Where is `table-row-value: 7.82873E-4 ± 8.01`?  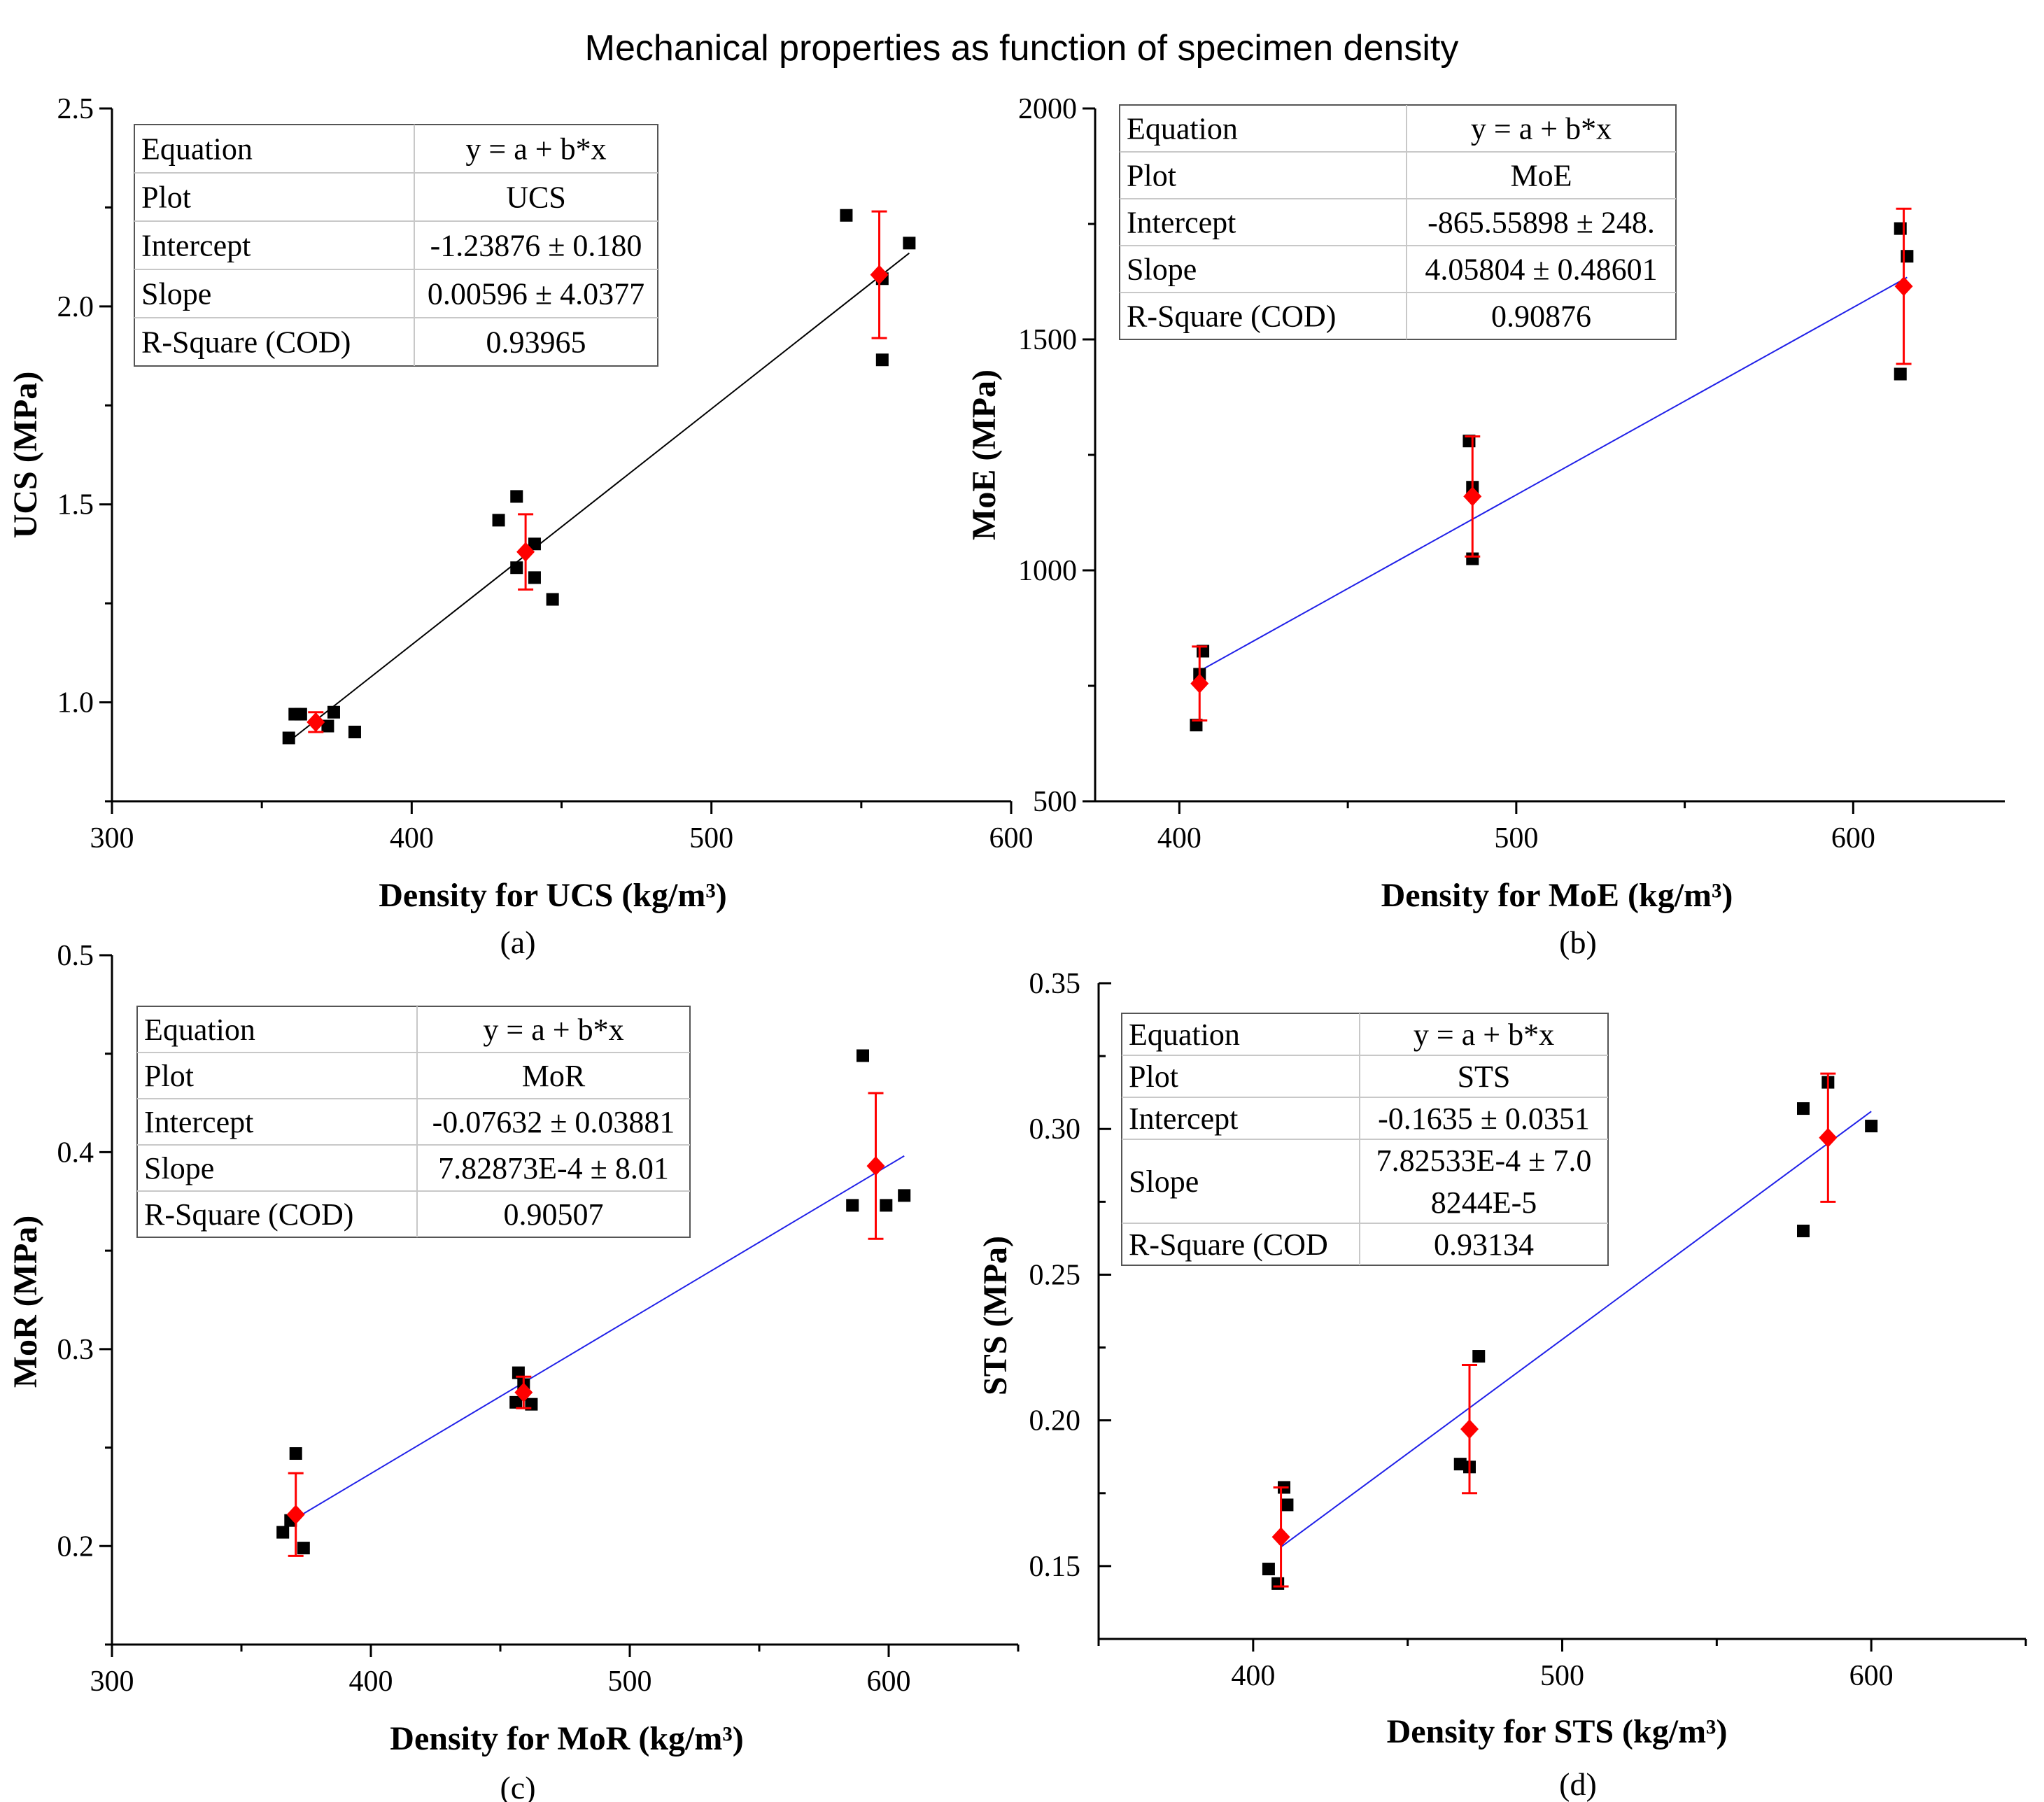 table-row-value: 7.82873E-4 ± 8.01 is located at coordinates (553, 1168).